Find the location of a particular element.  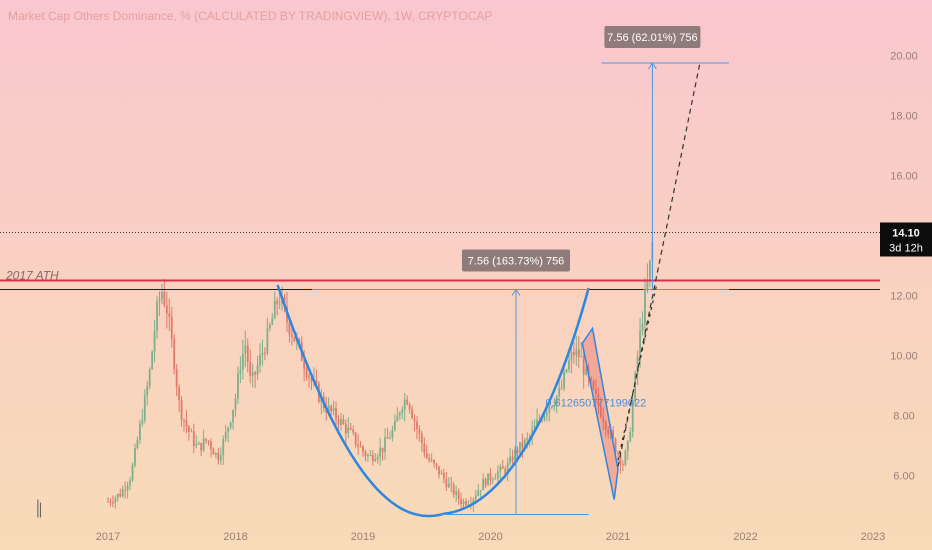

measure-label-box is located at coordinates (516, 260).